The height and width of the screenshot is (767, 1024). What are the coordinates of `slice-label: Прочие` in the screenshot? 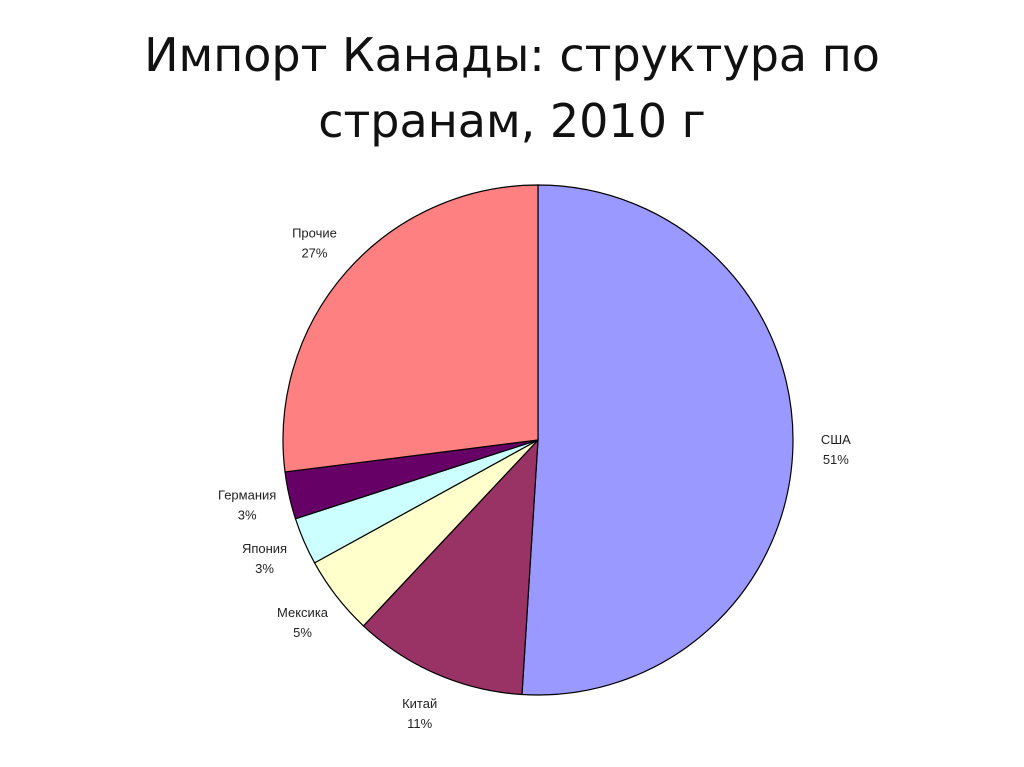 It's located at (314, 232).